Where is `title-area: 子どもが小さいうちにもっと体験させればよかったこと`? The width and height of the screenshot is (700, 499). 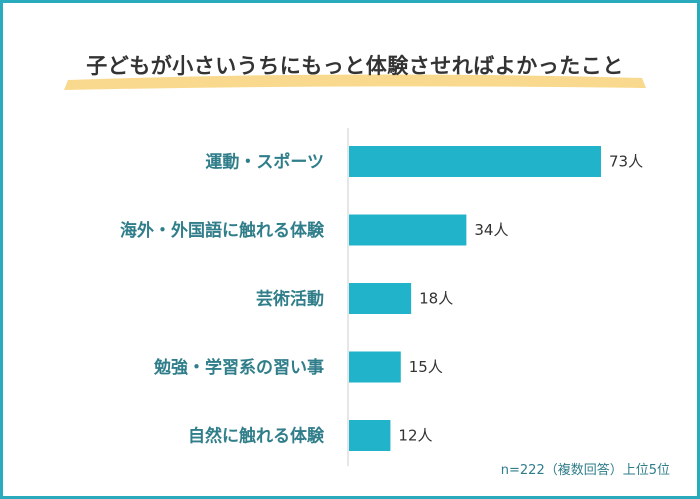 title-area: 子どもが小さいうちにもっと体験させればよかったこと is located at coordinates (355, 66).